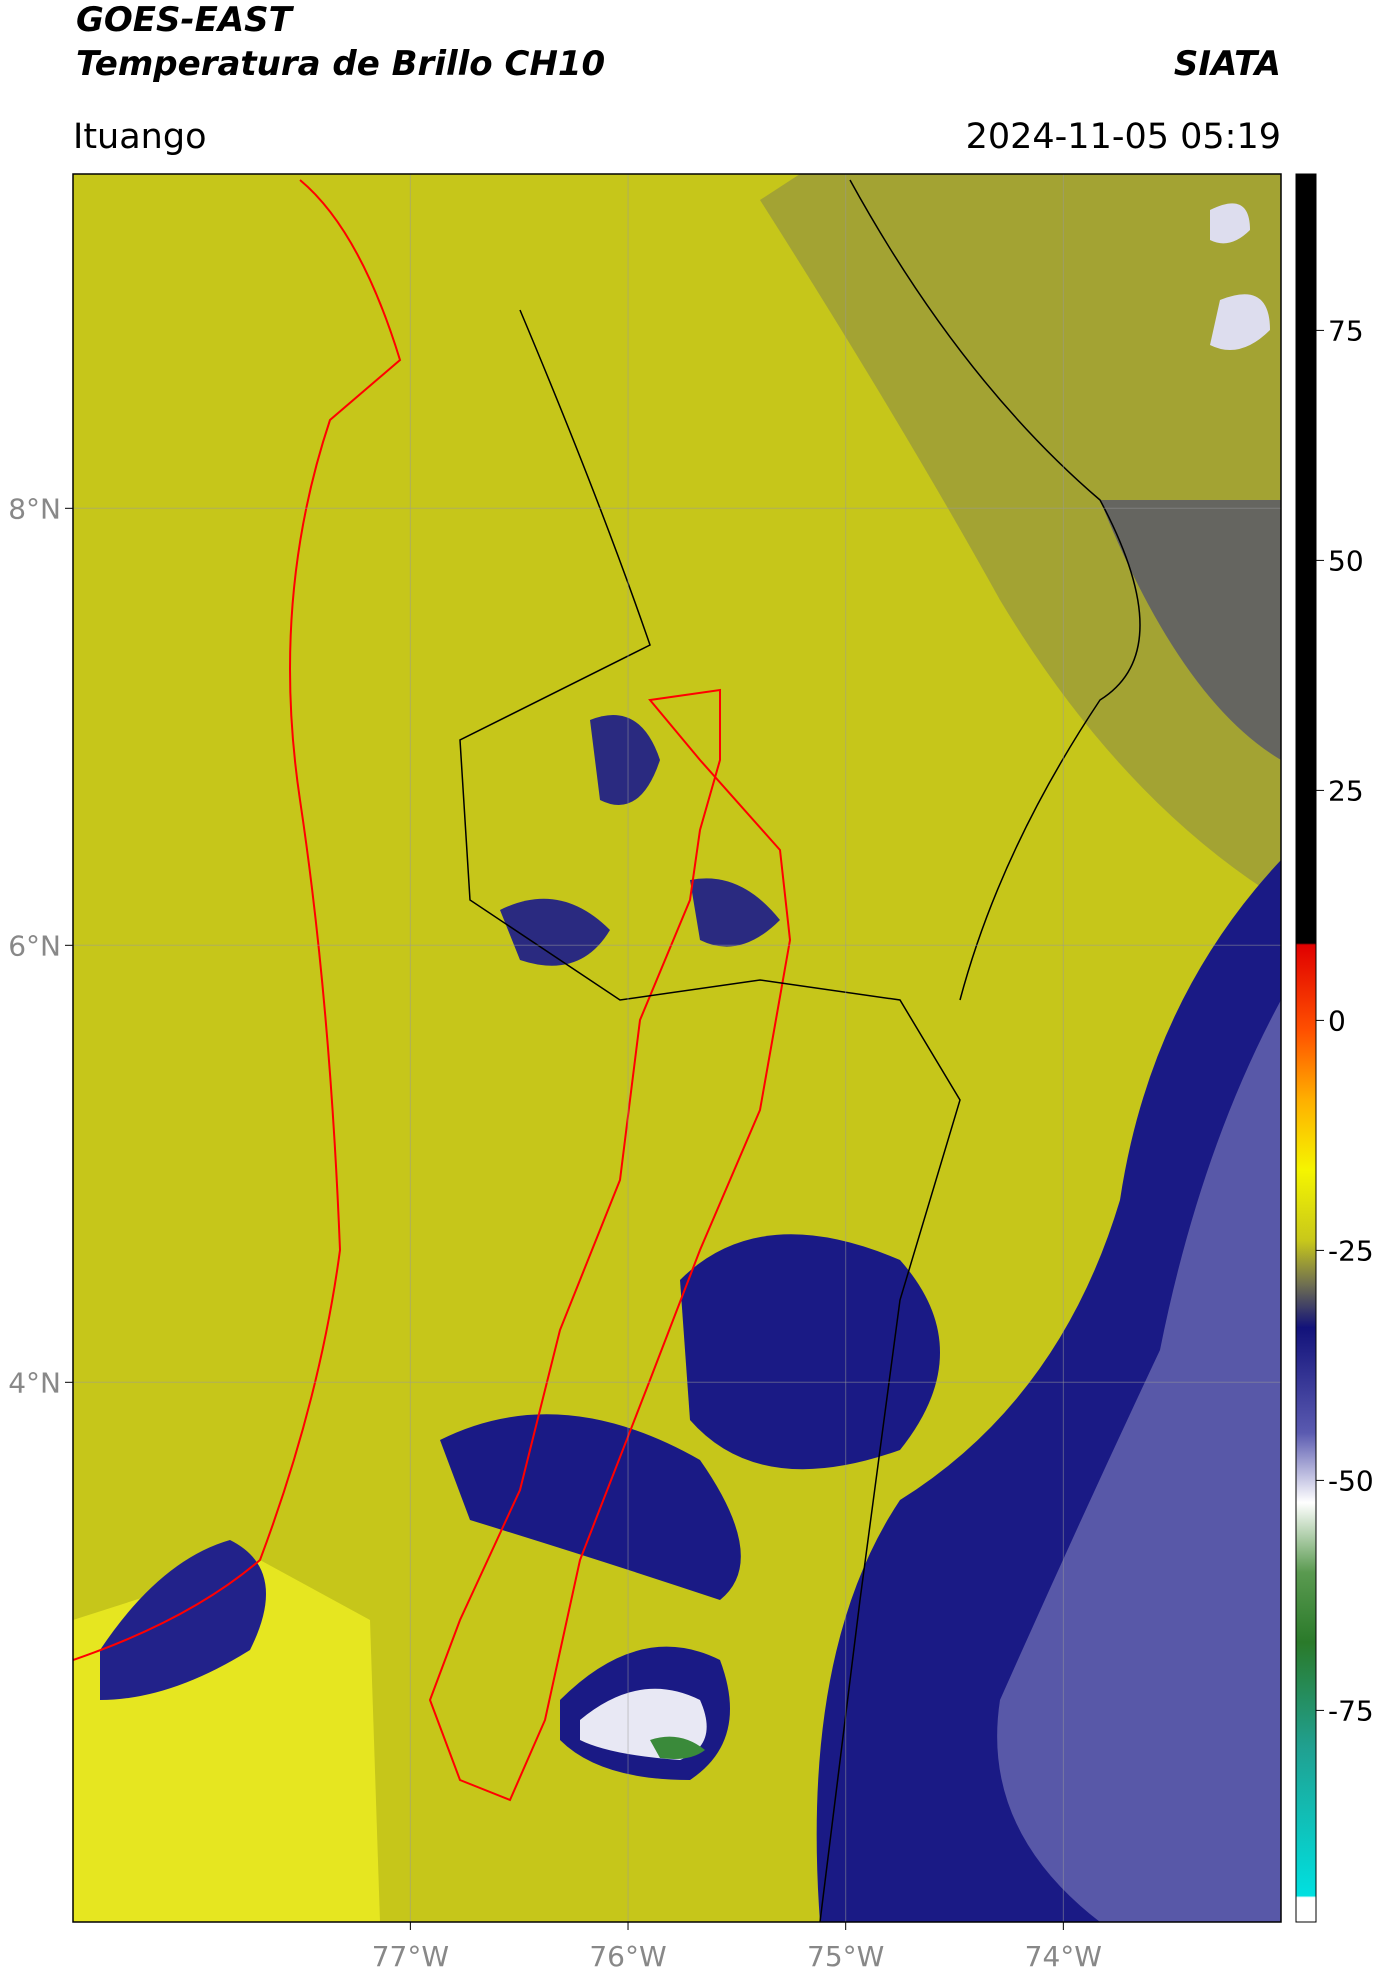 Image resolution: width=1384 pixels, height=1985 pixels. I want to click on colorbar-tick-label: -50, so click(1351, 1480).